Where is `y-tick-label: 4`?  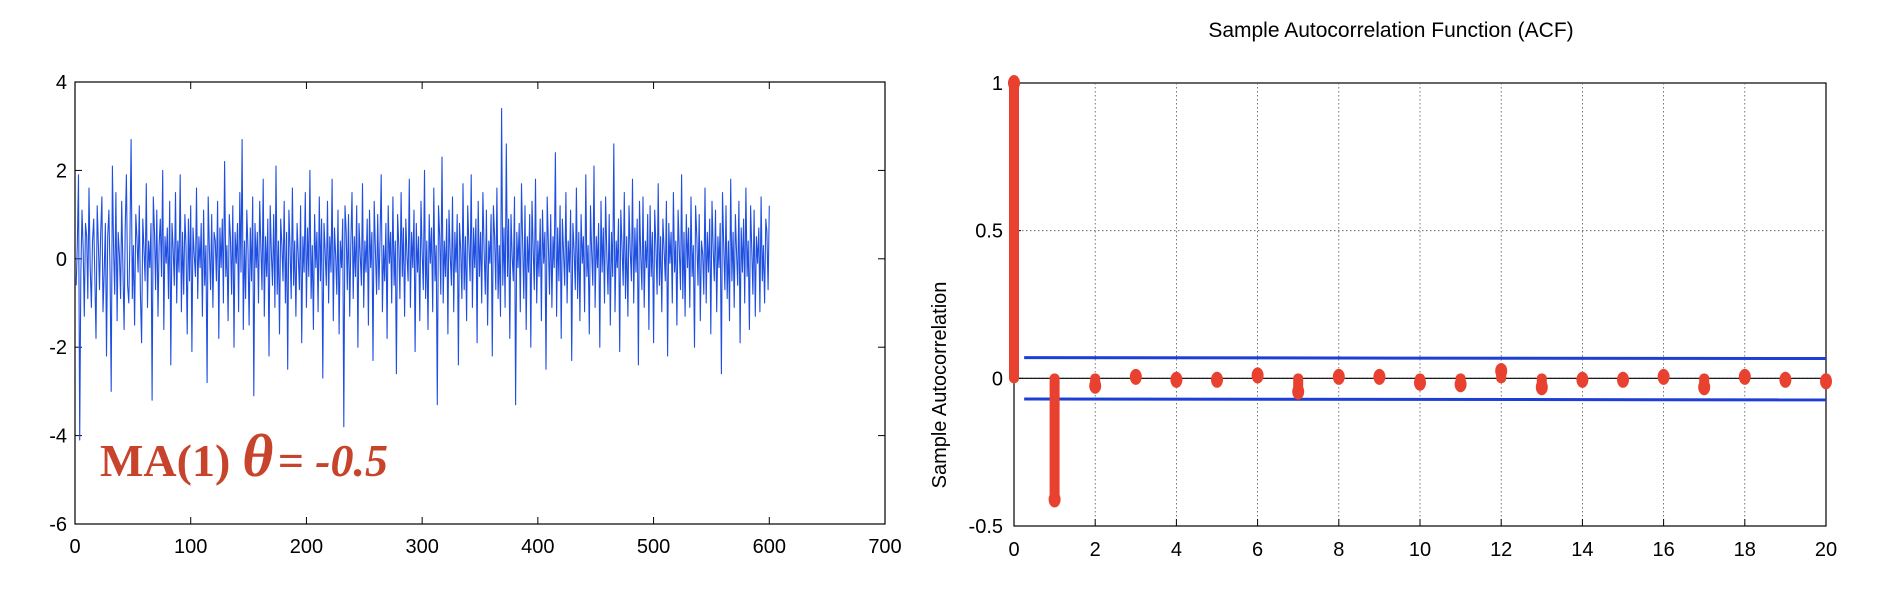 y-tick-label: 4 is located at coordinates (61, 83).